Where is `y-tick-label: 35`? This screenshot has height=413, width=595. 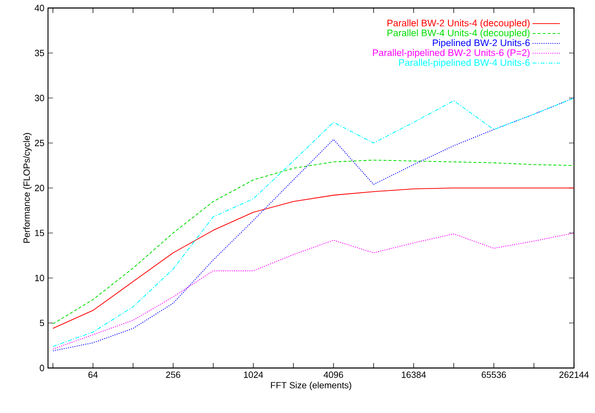
y-tick-label: 35 is located at coordinates (39, 53).